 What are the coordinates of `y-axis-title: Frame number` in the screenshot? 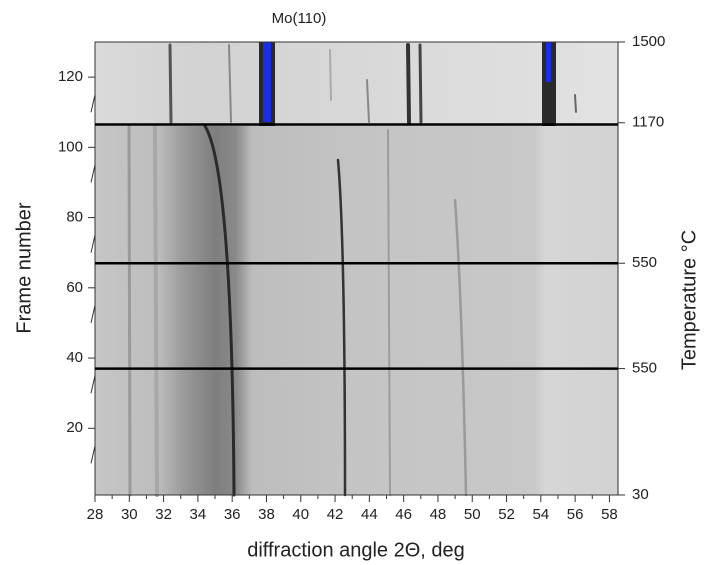 It's located at (24, 267).